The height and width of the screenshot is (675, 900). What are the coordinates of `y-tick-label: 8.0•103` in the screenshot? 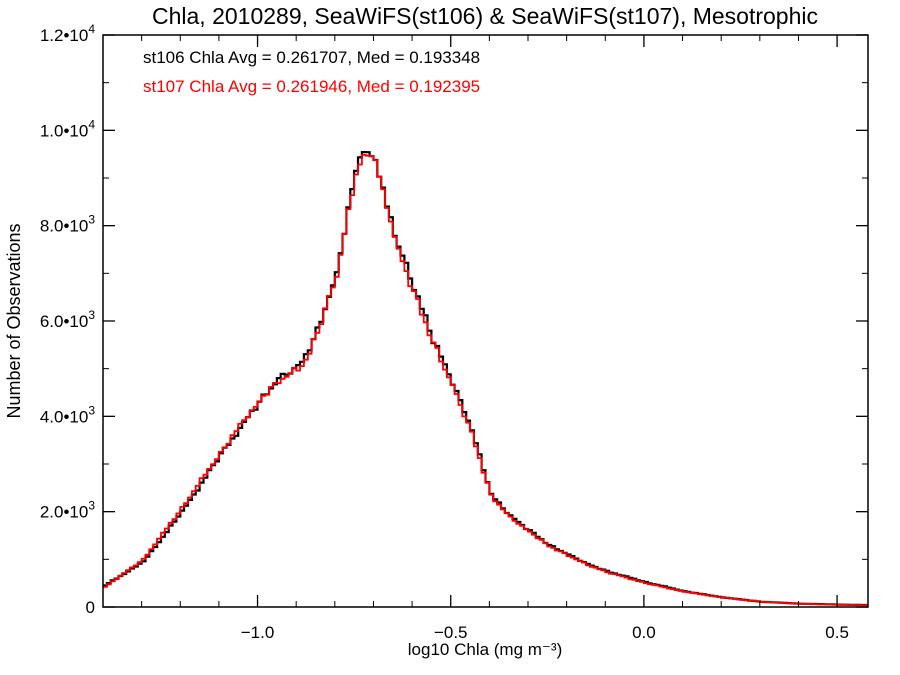 It's located at (68, 224).